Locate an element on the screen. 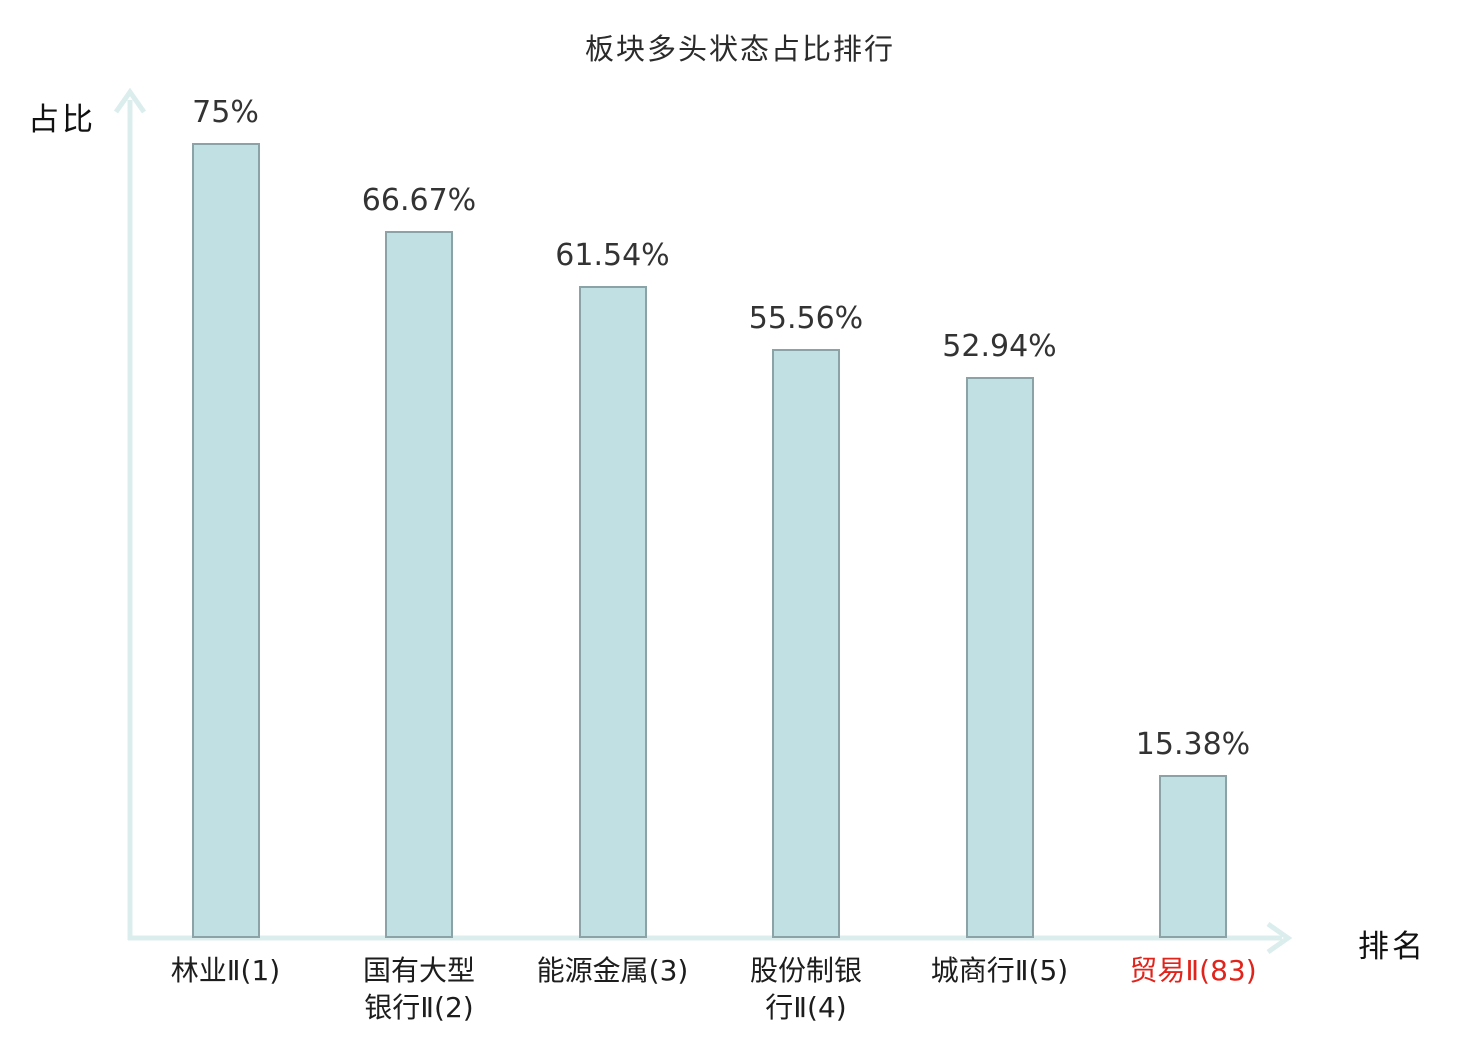  bar-category-label: 能源金属(3) is located at coordinates (612, 970).